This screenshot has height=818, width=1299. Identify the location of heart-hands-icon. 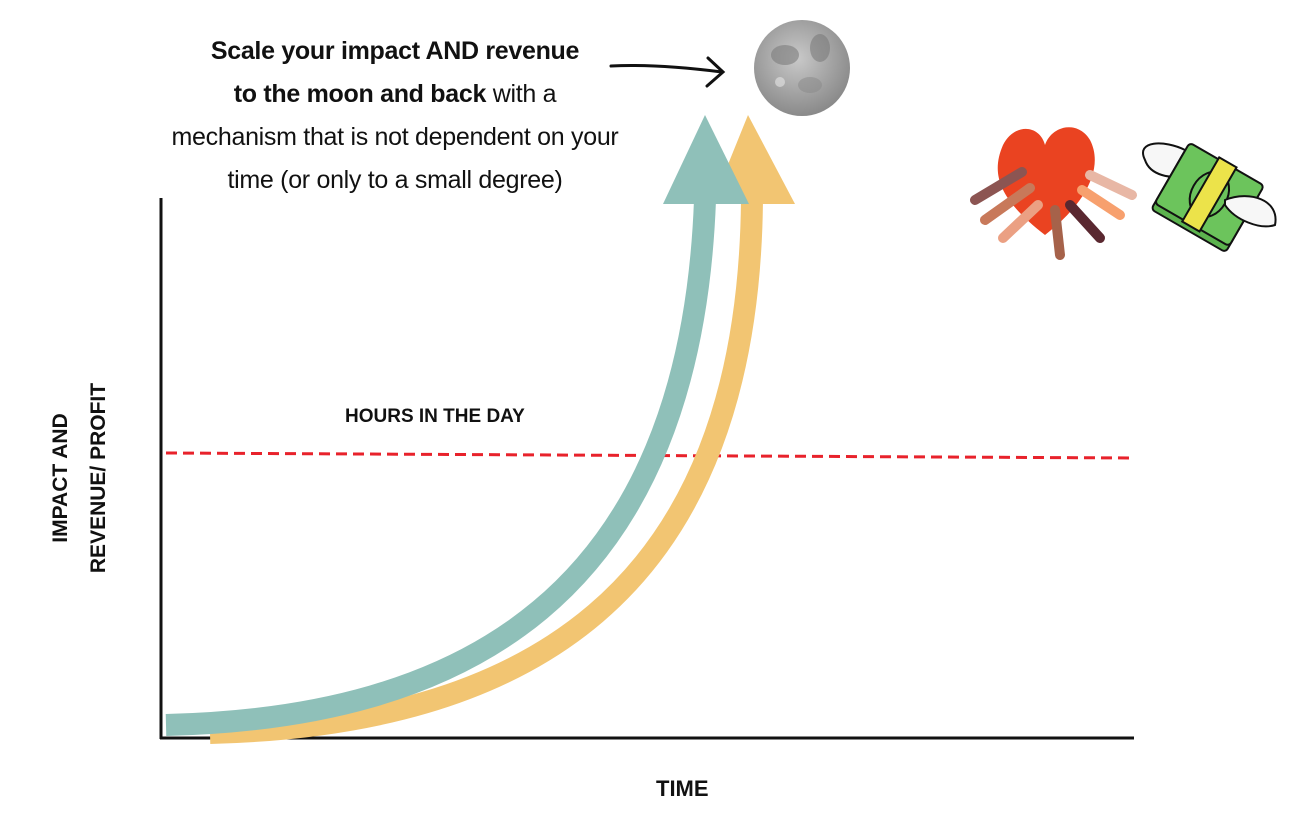
(1053, 193).